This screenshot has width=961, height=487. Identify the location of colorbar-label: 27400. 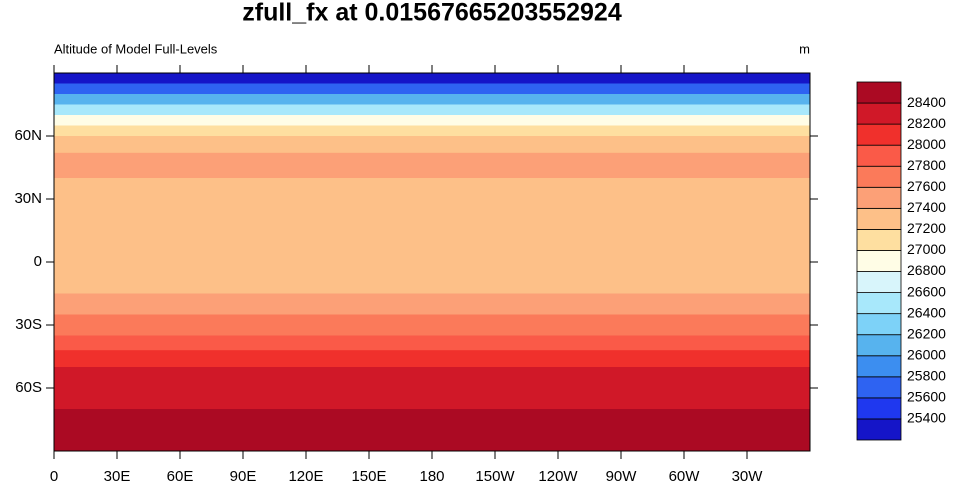
(926, 207).